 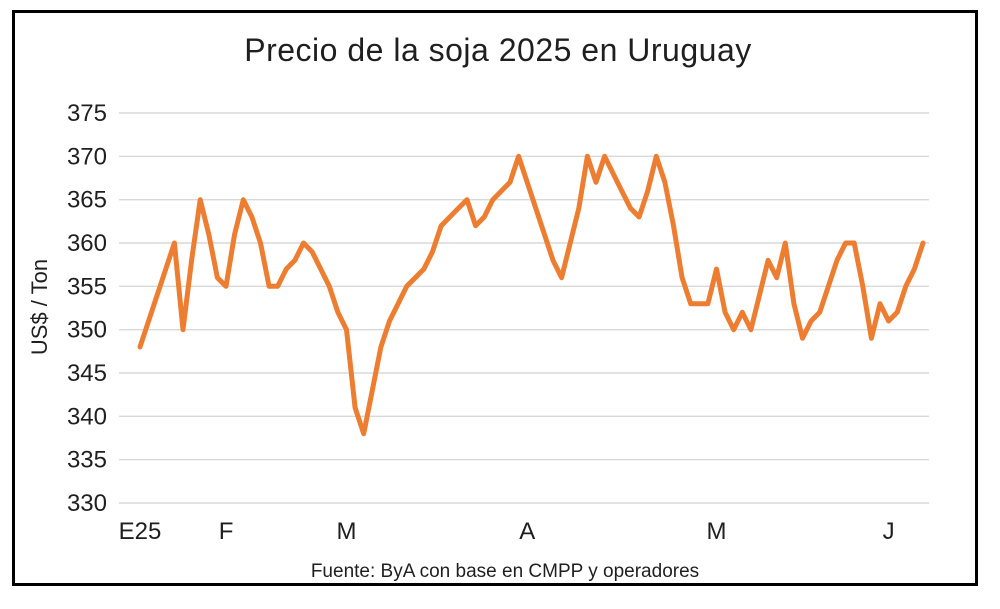 I want to click on y-tick-label-340: 340, so click(x=87, y=416).